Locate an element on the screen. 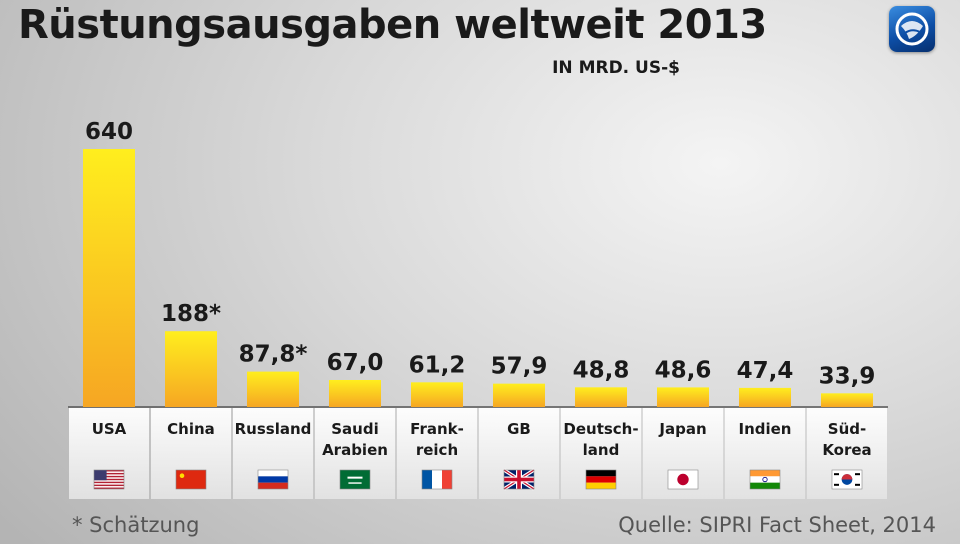  chart-unit: IN MRD. US-$ is located at coordinates (616, 68).